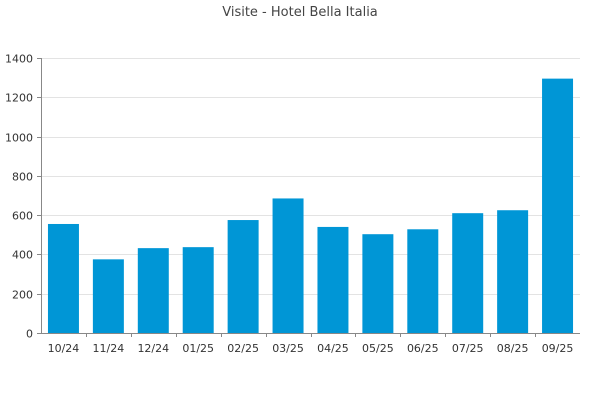 The image size is (600, 404). I want to click on x-tick-label: 05/25, so click(378, 348).